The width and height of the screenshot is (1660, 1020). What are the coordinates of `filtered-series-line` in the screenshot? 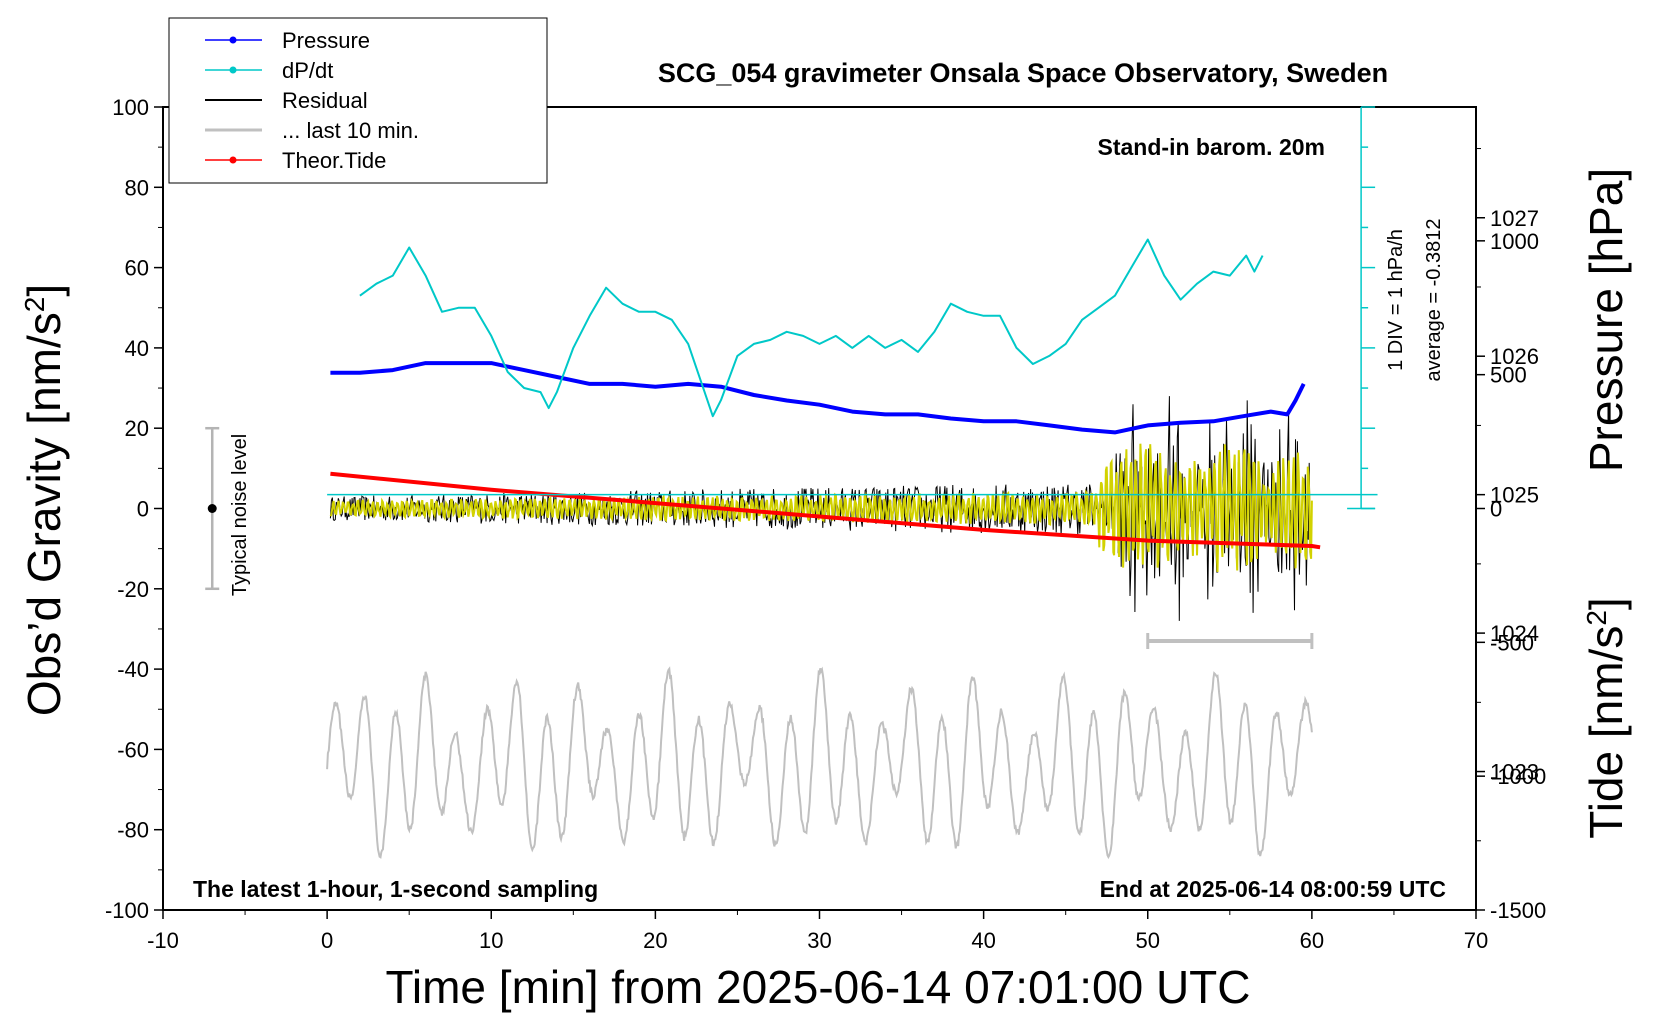 It's located at (821, 508).